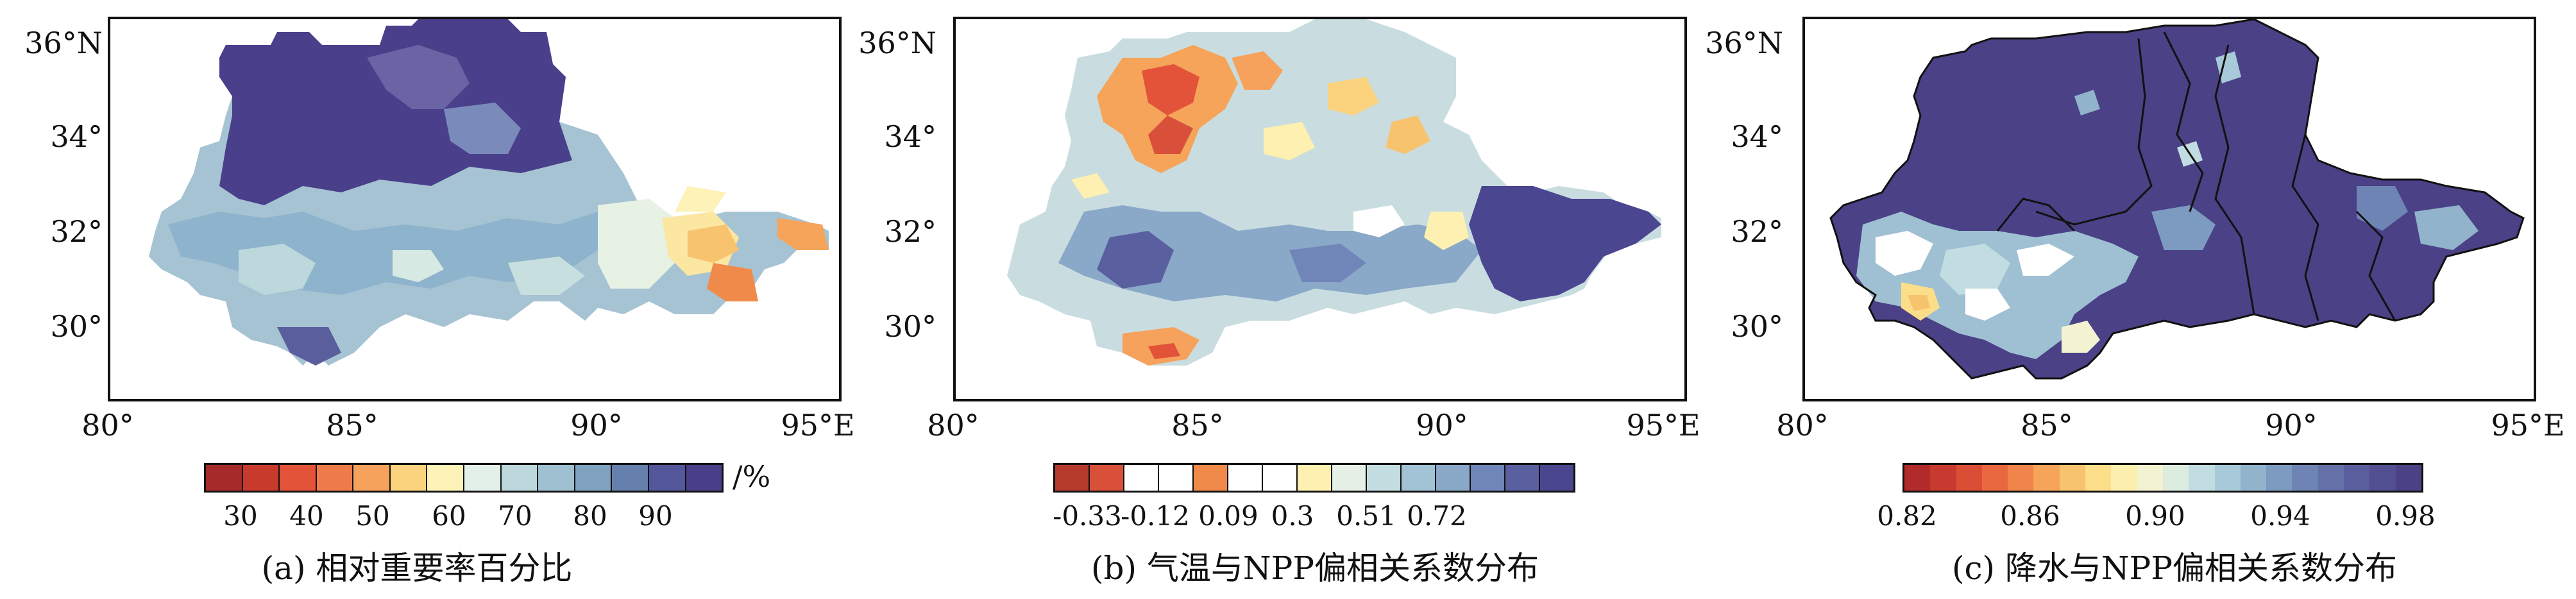  I want to click on y-tick: 36°N, so click(897, 43).